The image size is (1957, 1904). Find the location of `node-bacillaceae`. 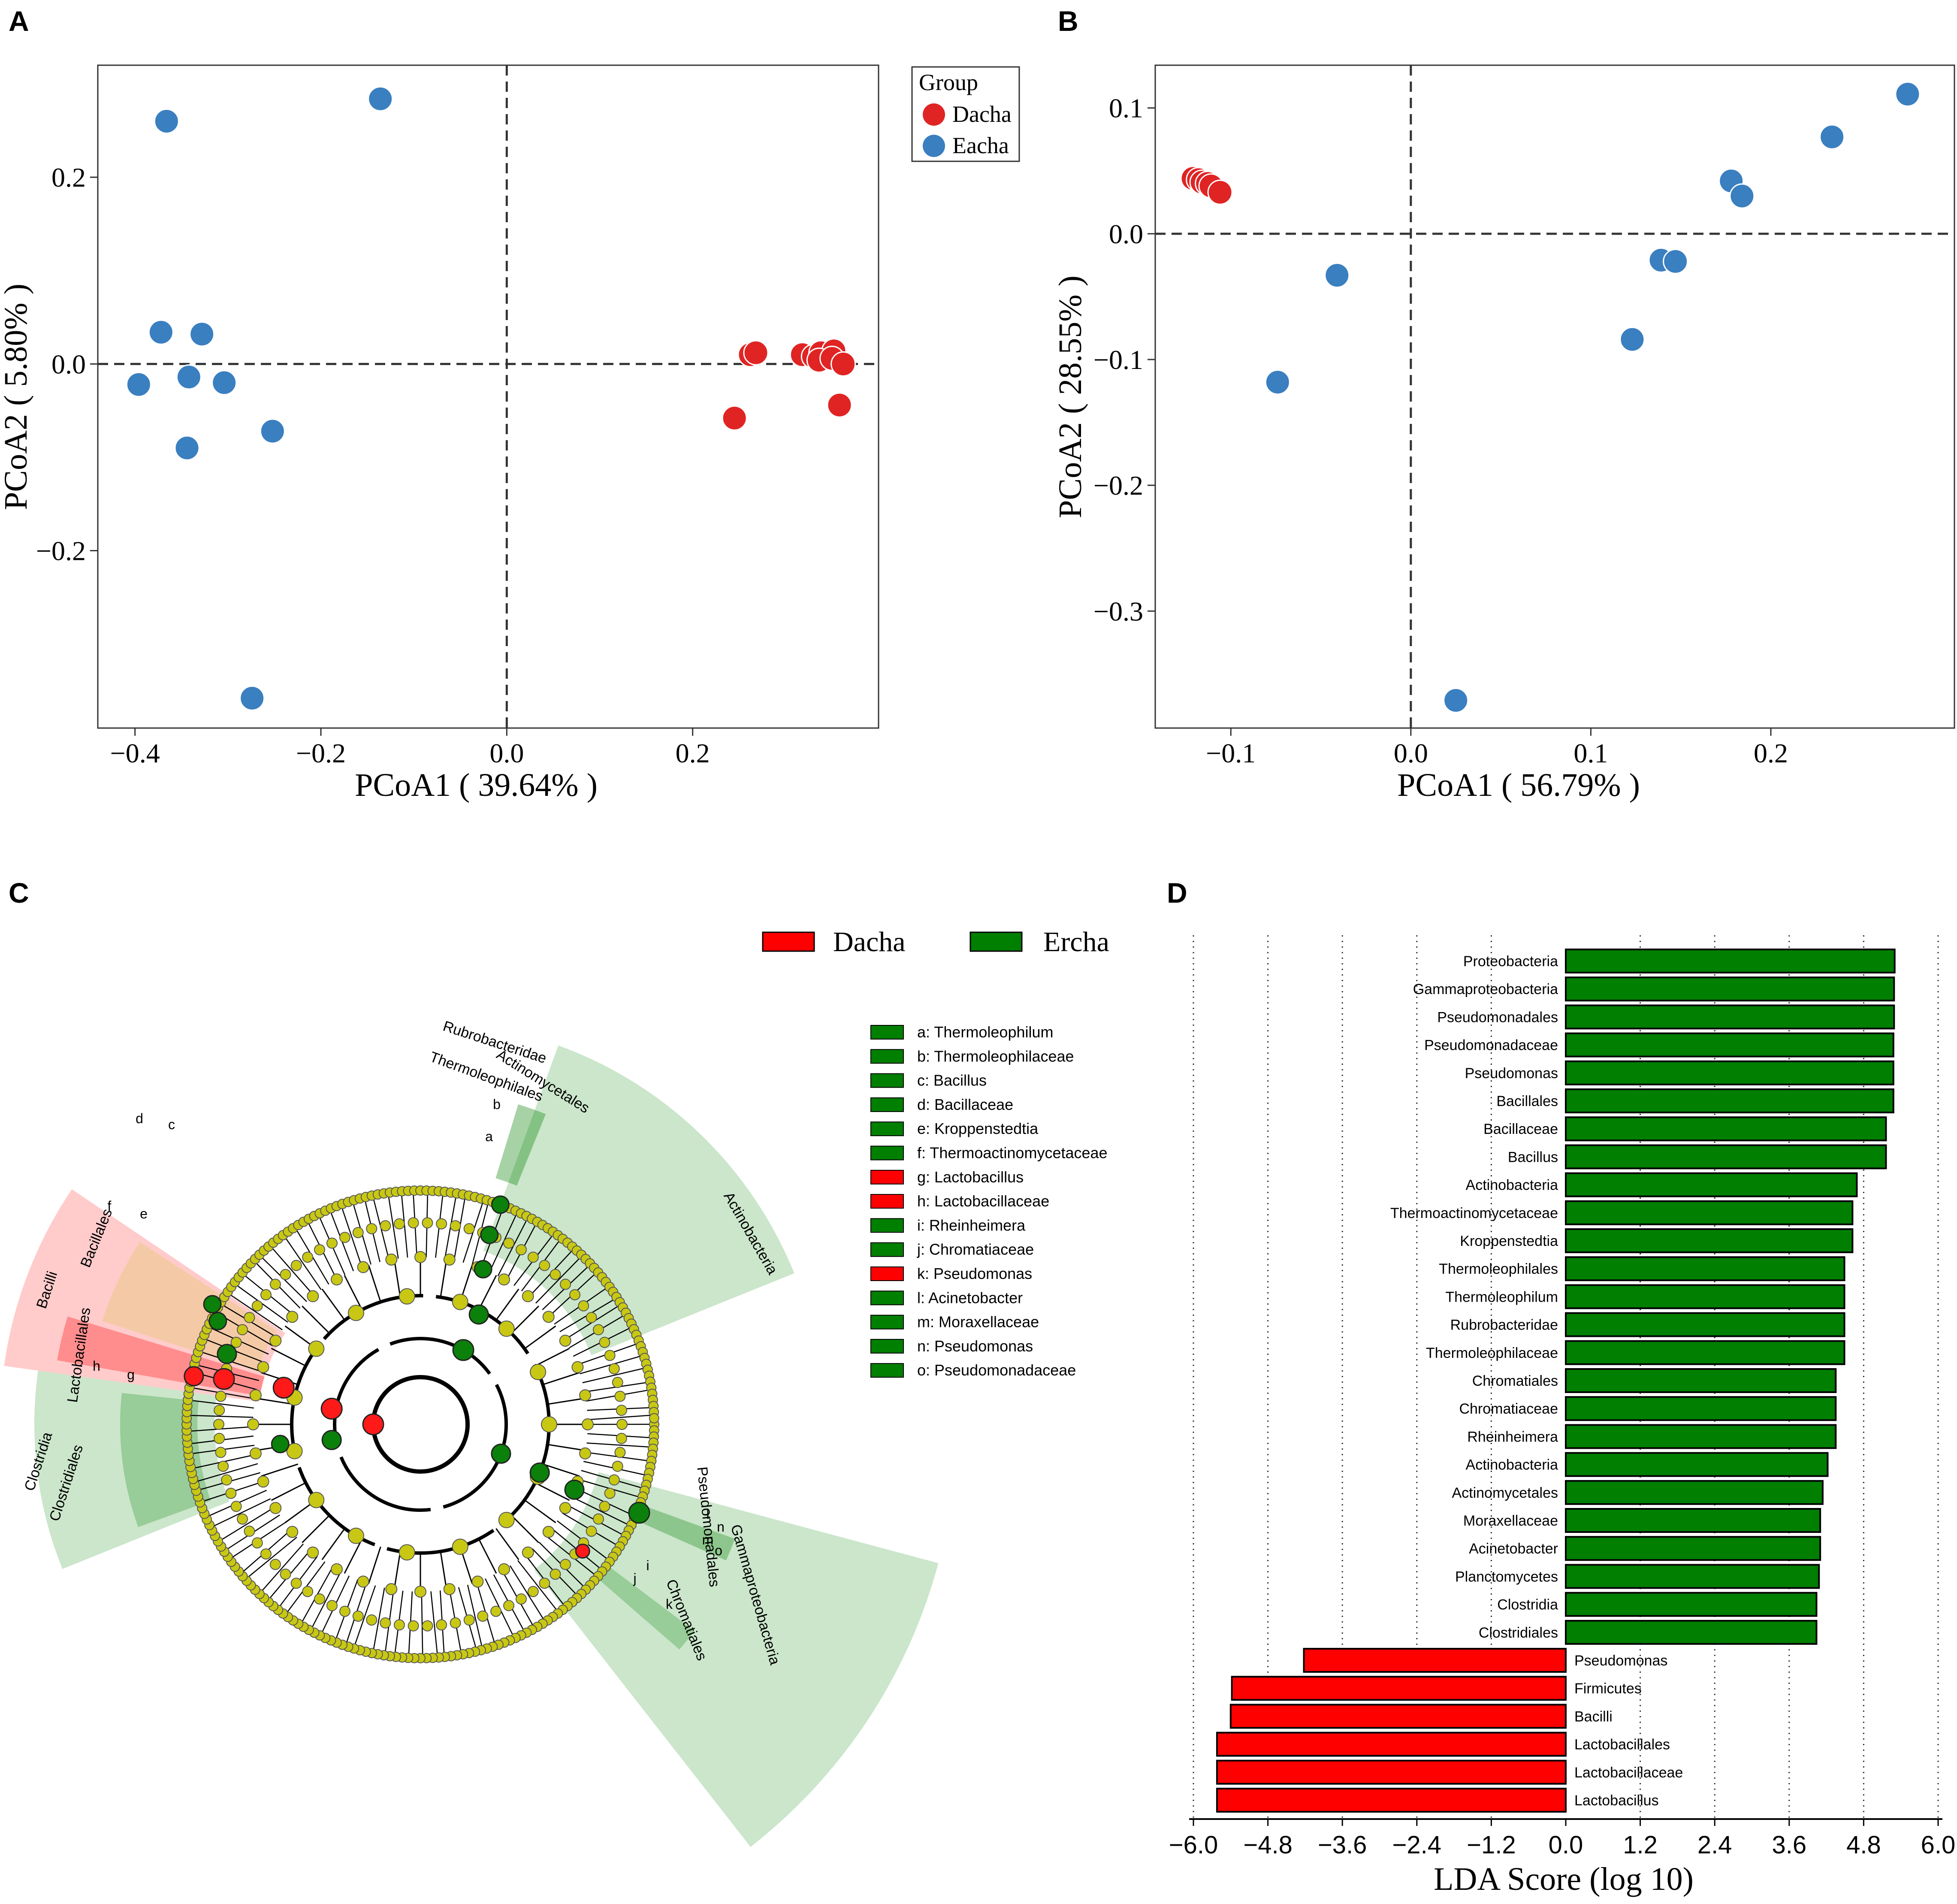

node-bacillaceae is located at coordinates (217, 1321).